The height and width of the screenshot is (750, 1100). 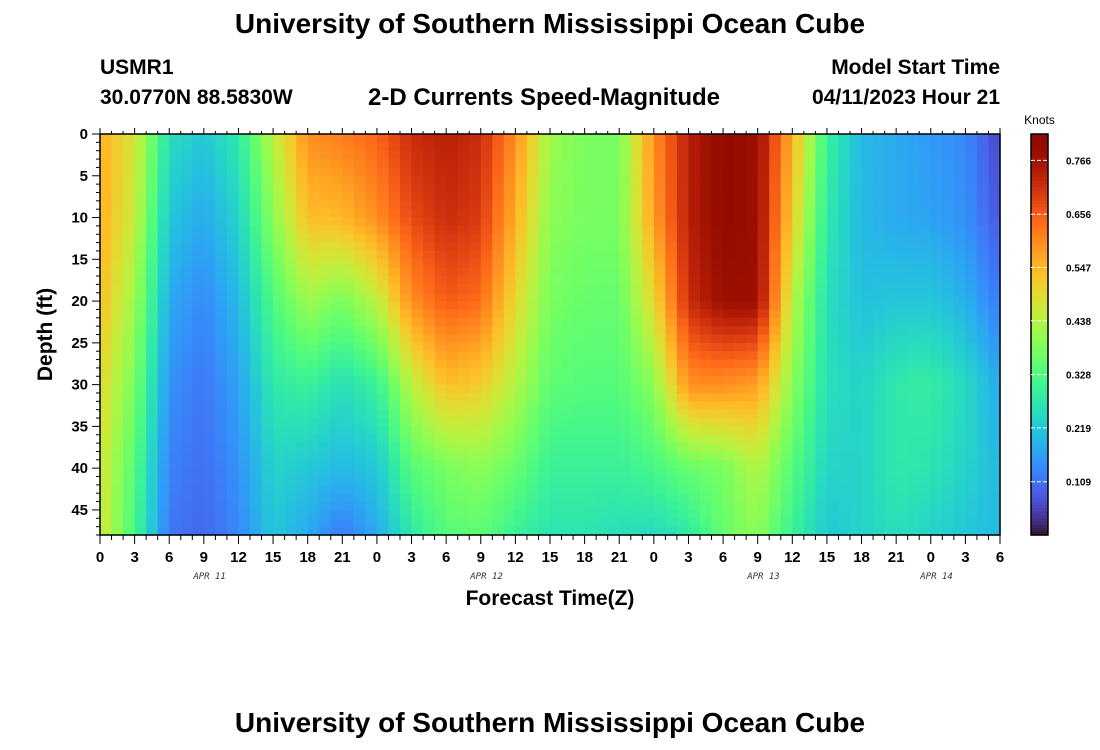 What do you see at coordinates (827, 557) in the screenshot?
I see `x-tick-label: 15` at bounding box center [827, 557].